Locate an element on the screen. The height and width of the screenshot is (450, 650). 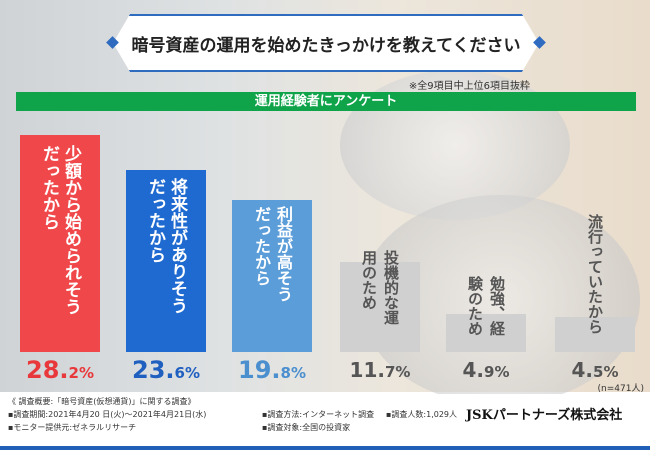
bar-label: 流行っていたから is located at coordinates (595, 274).